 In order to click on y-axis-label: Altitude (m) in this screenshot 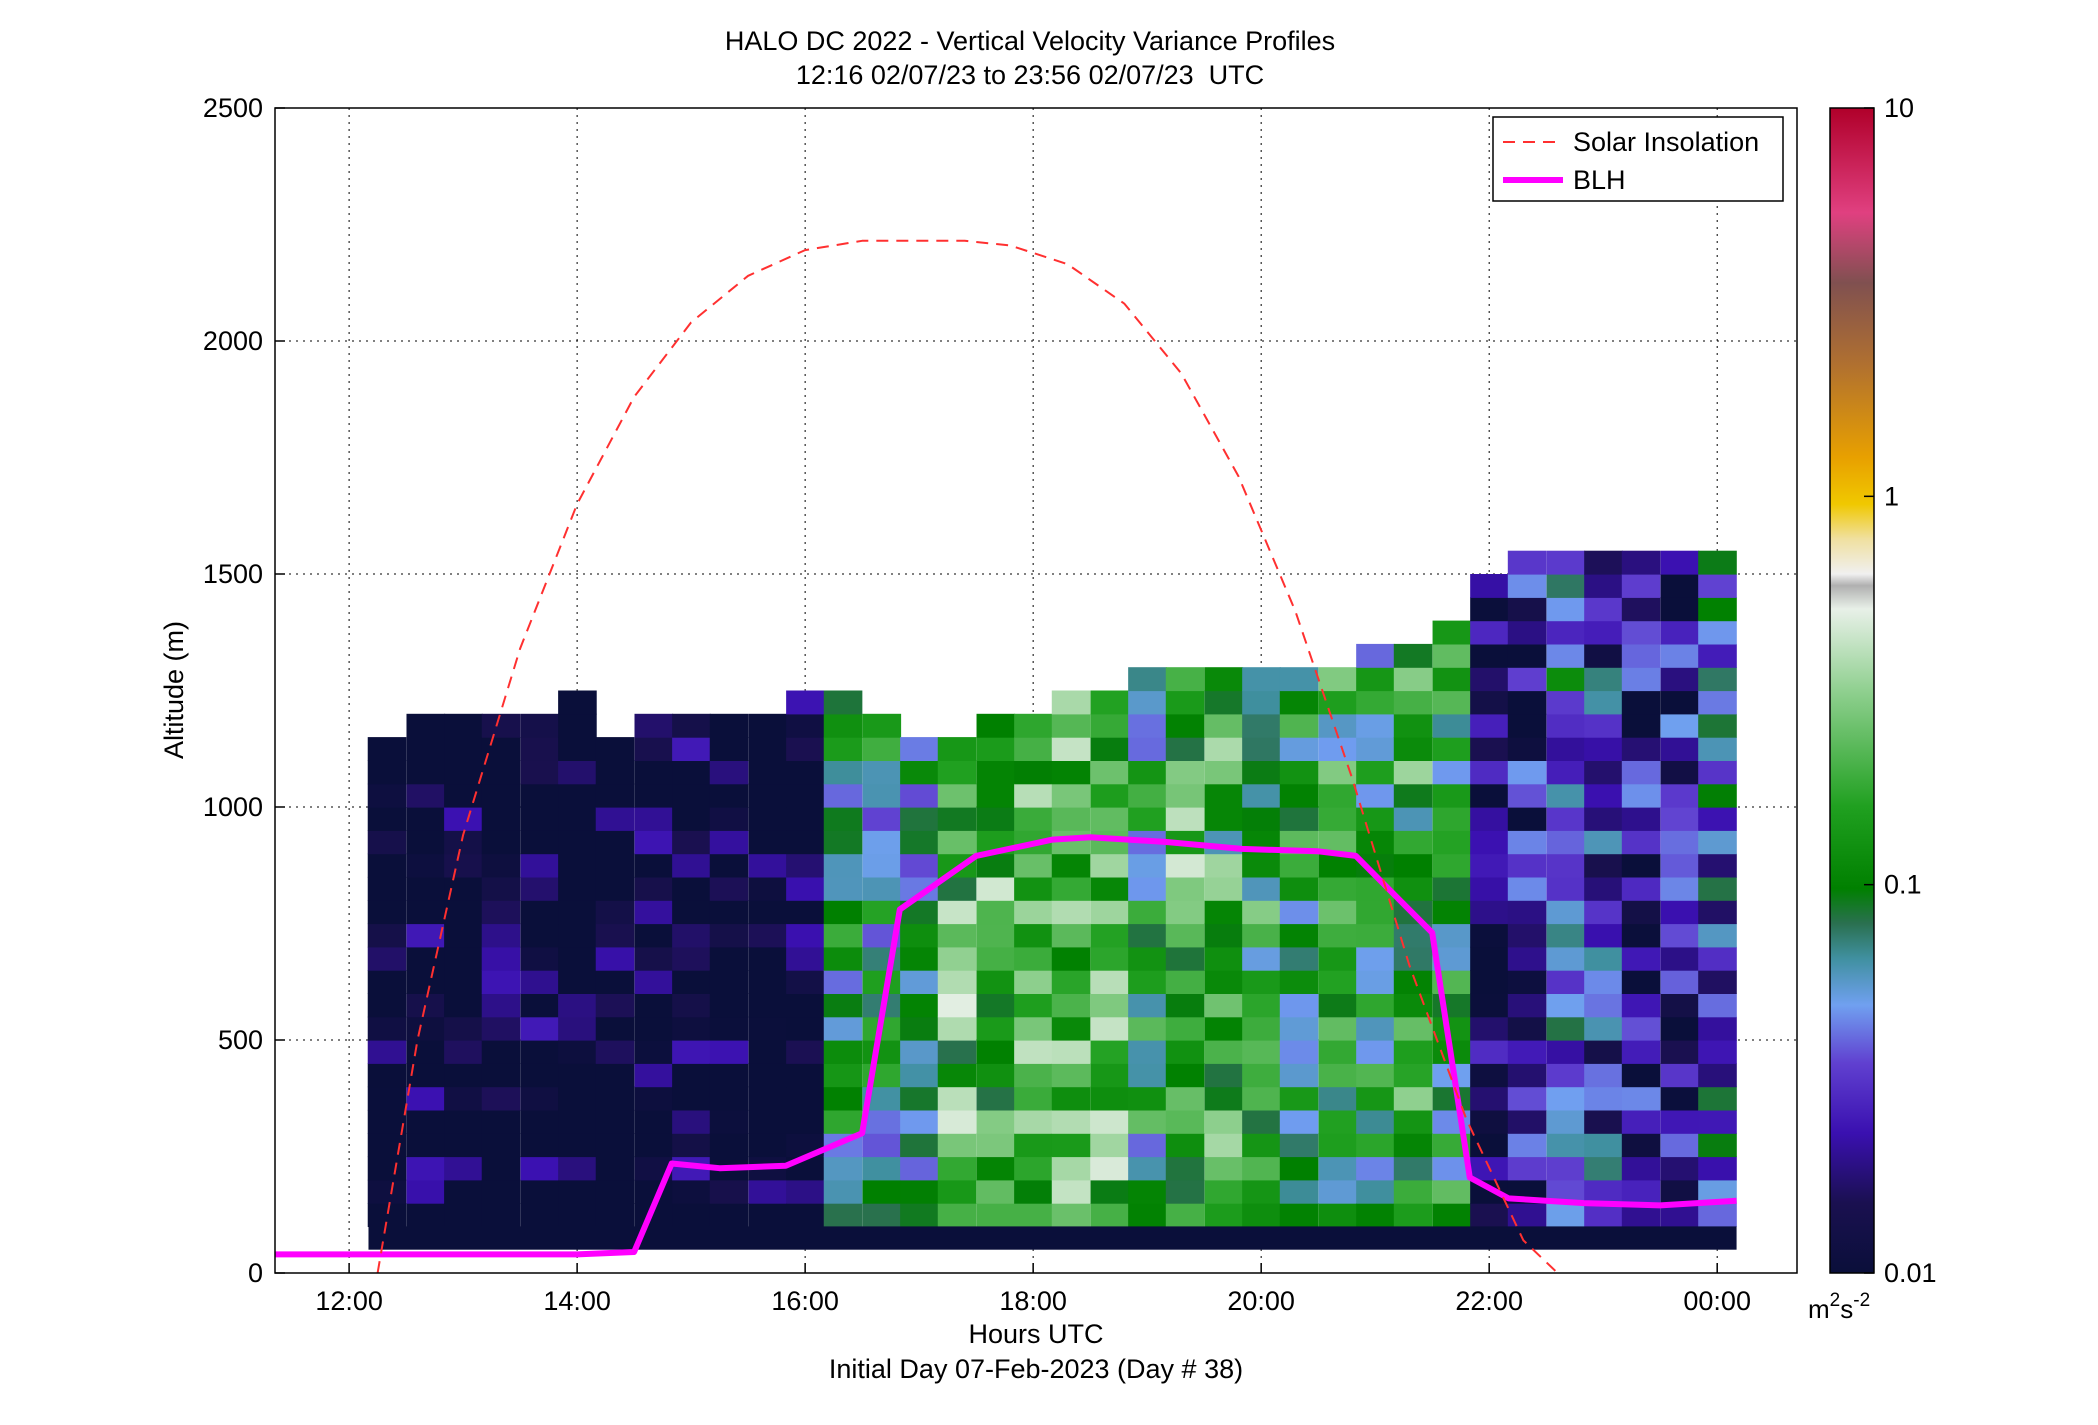, I will do `click(174, 690)`.